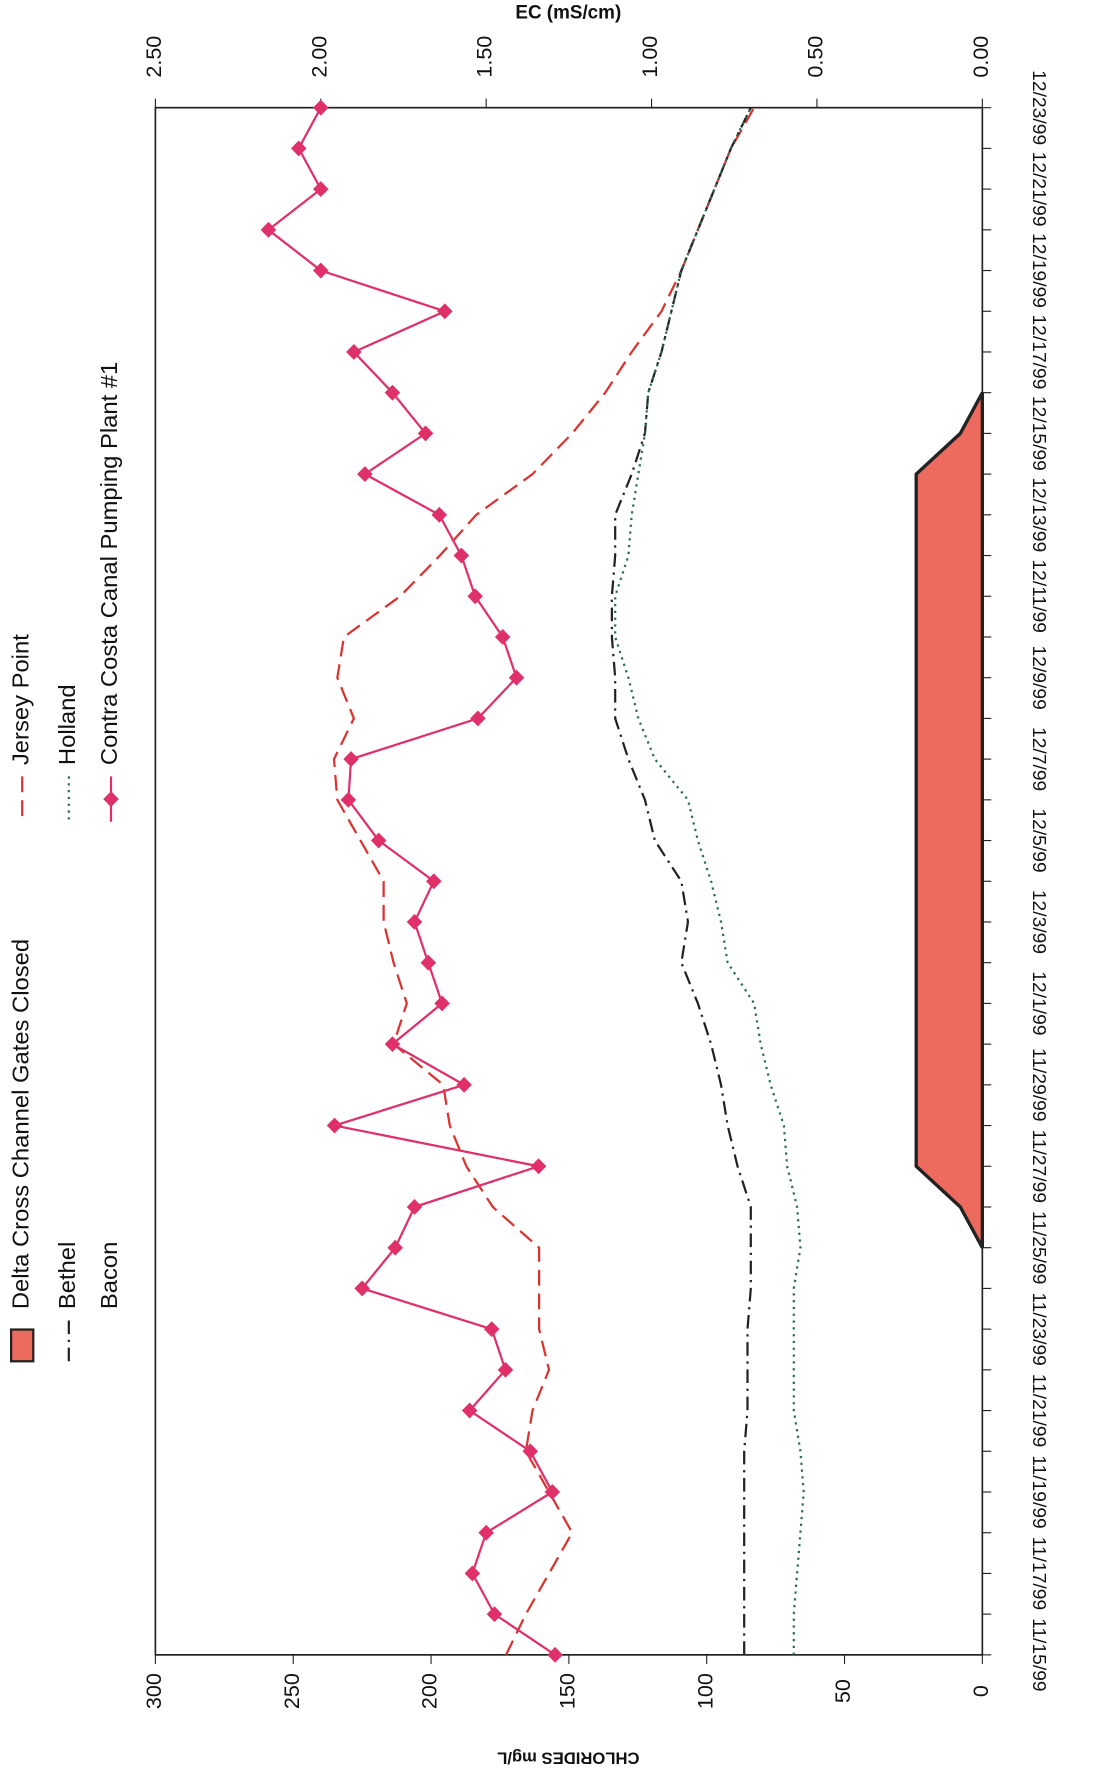  I want to click on y2-axis-title: EC (mS/cm), so click(568, 13).